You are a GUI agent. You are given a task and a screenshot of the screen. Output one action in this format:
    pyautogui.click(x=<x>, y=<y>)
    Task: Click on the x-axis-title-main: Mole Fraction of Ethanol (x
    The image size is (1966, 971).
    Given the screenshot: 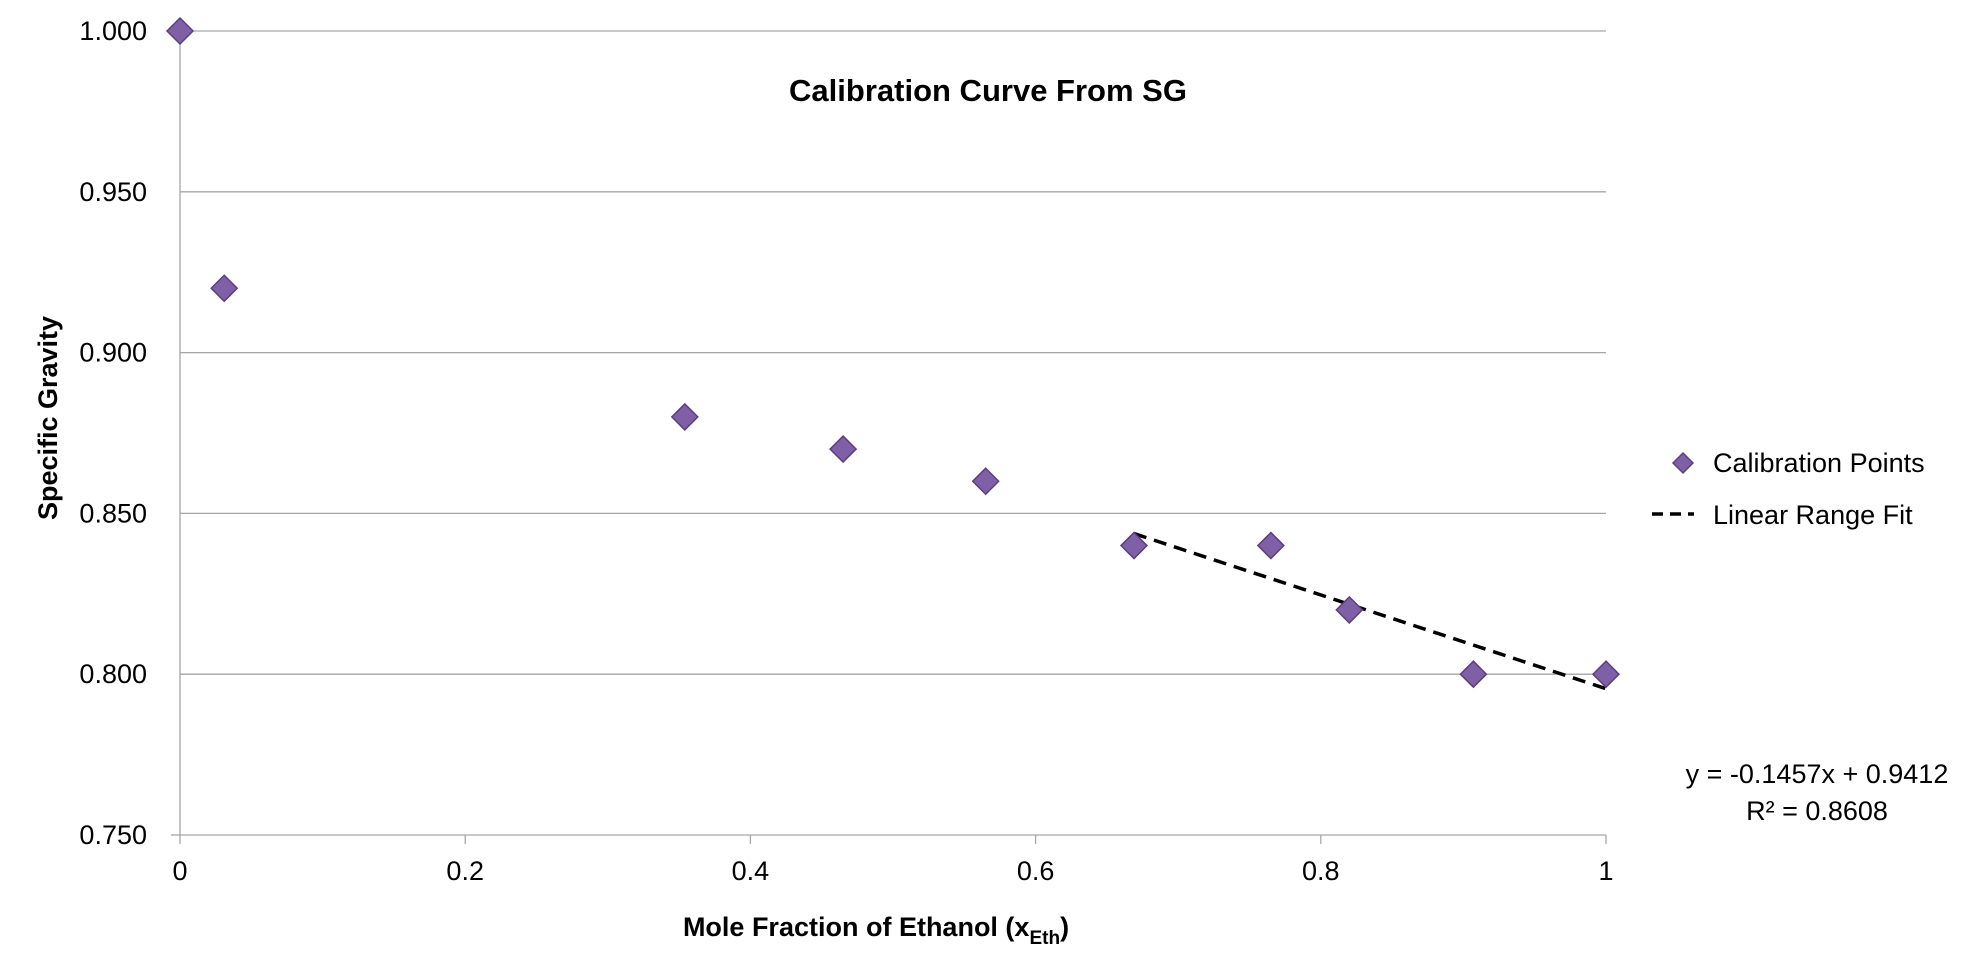 What is the action you would take?
    pyautogui.click(x=856, y=927)
    